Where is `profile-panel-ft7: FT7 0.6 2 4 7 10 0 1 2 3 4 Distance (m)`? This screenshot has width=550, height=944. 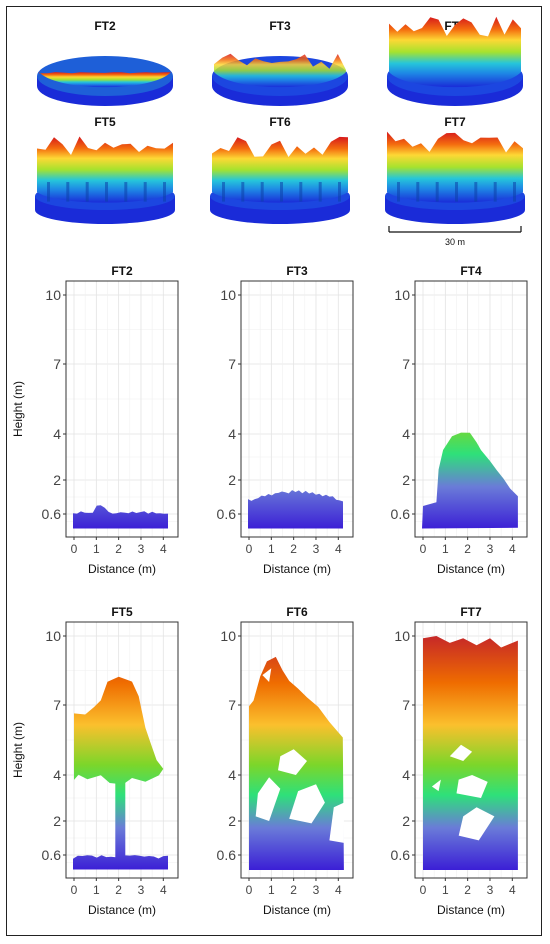
profile-panel-ft7: FT7 0.6 2 4 7 10 0 1 2 3 4 Distance (m) is located at coordinates (459, 761).